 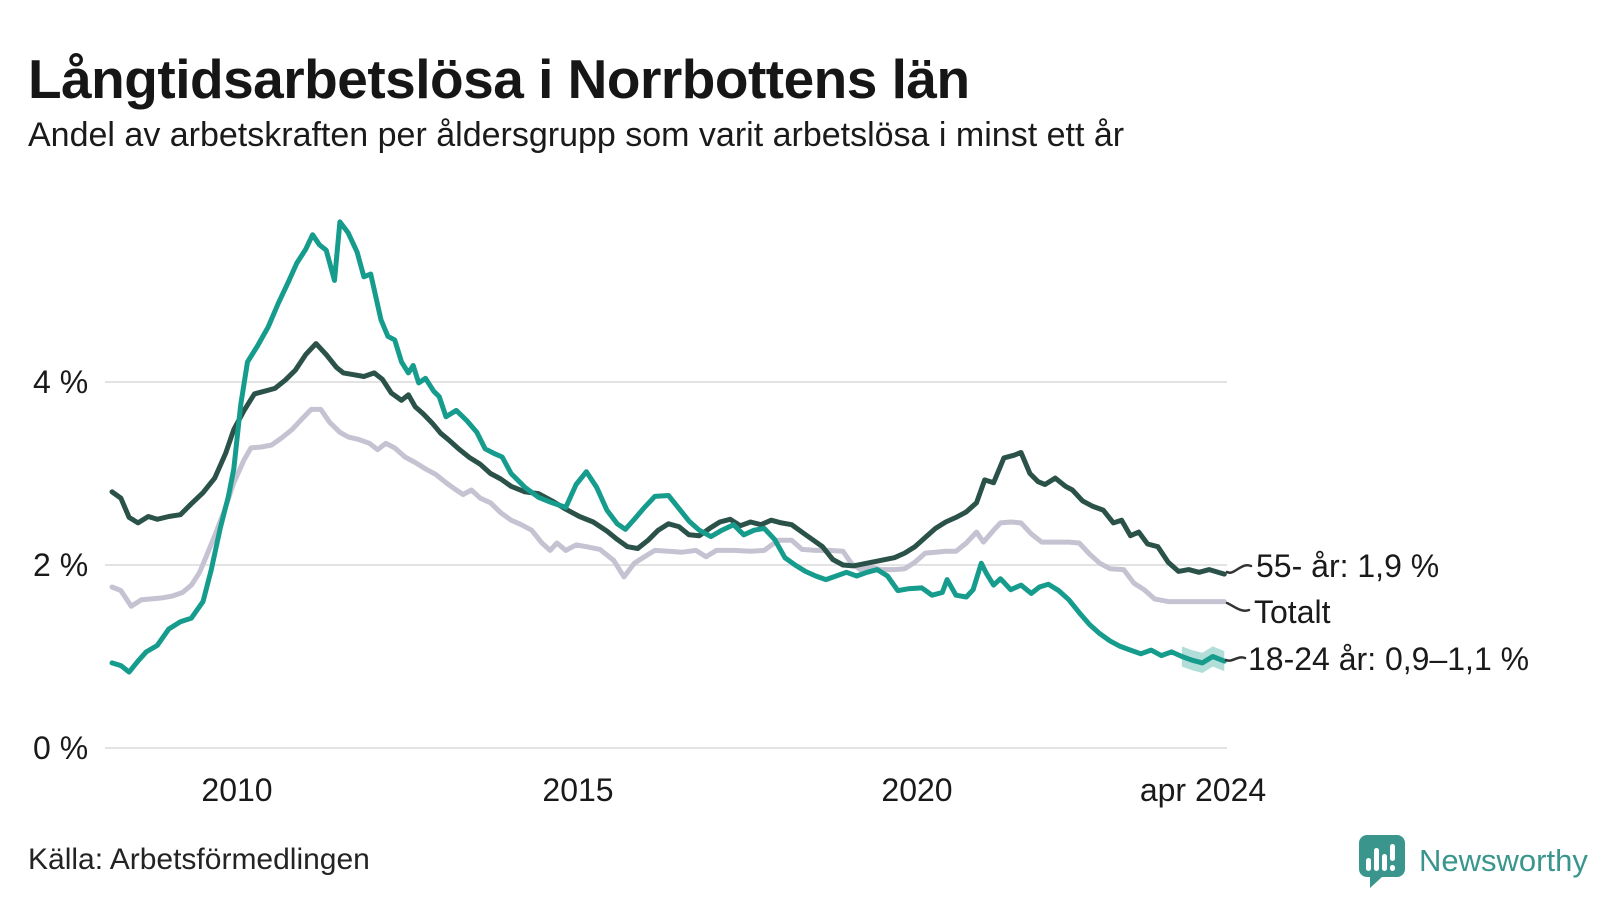 What do you see at coordinates (1389, 659) in the screenshot?
I see `series-end-label-18-24-ar: 18-24 år: 0,9–1,1 %` at bounding box center [1389, 659].